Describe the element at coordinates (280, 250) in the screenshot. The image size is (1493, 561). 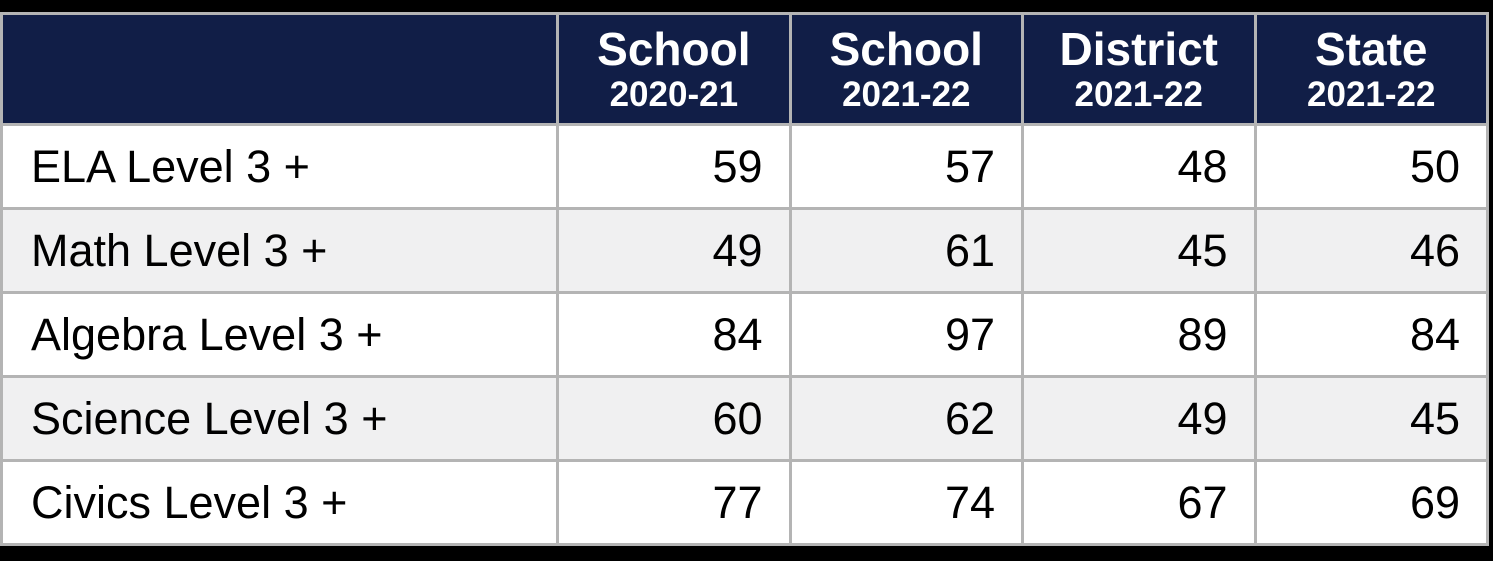
I see `row-label: Math Level 3 +` at that location.